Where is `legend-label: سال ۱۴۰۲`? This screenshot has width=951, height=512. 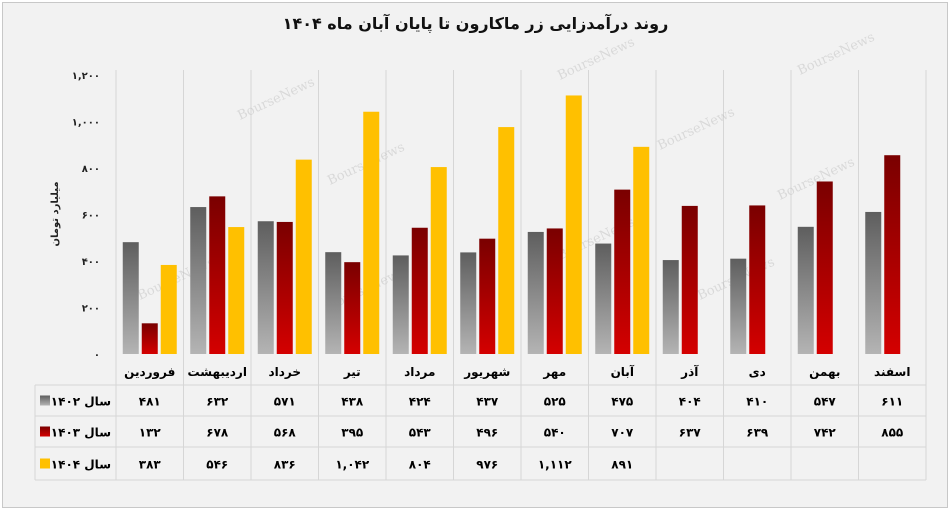 legend-label: سال ۱۴۰۲ is located at coordinates (81, 402).